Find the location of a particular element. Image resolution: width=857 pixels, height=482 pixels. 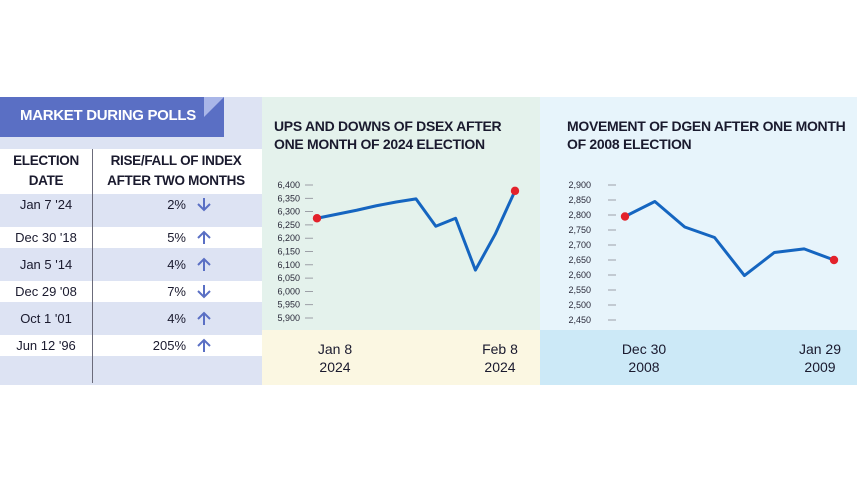

banner-fold-corner is located at coordinates (214, 107).